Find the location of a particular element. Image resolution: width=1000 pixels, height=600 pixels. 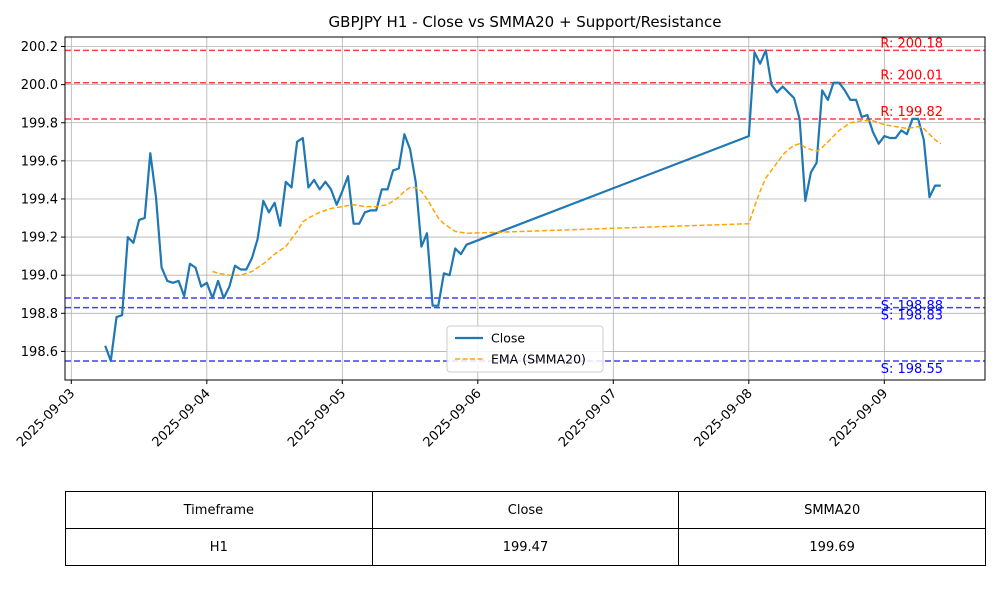

table-header-cell: SMMA20 is located at coordinates (832, 510).